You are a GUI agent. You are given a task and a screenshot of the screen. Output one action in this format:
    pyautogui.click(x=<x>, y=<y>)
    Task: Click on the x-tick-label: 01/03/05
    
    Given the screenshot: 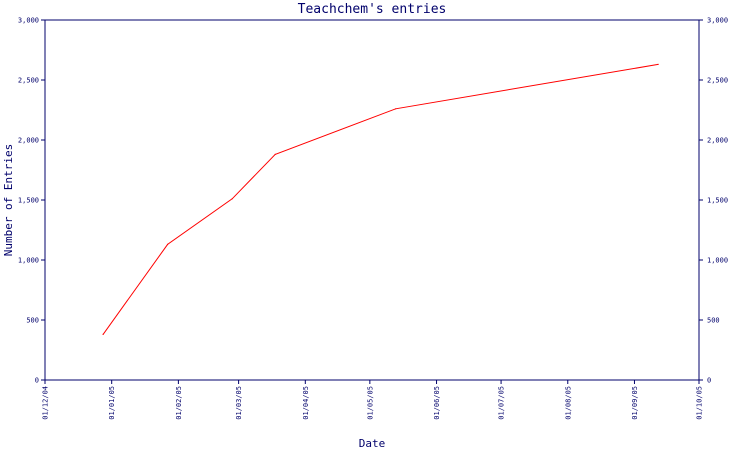 What is the action you would take?
    pyautogui.click(x=239, y=403)
    